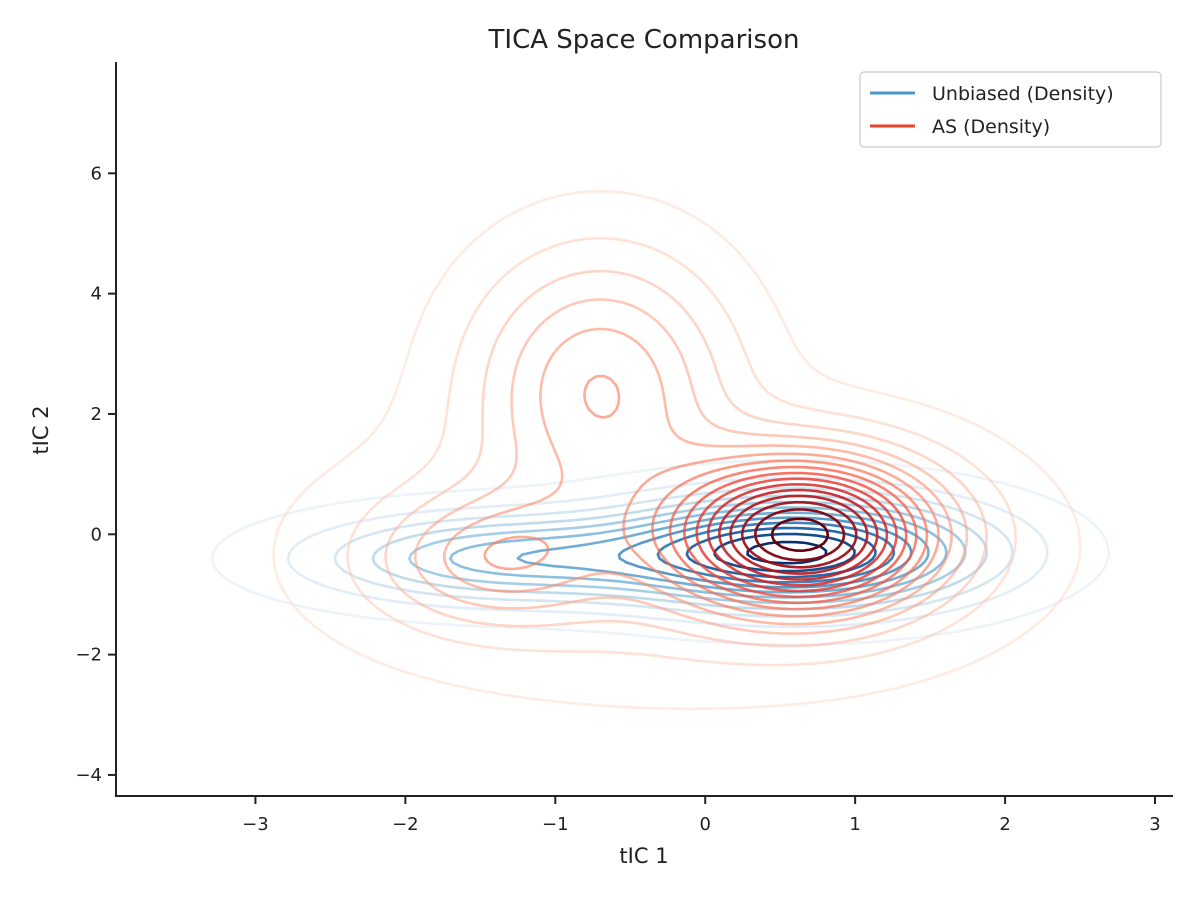 This screenshot has height=901, width=1200. What do you see at coordinates (1023, 94) in the screenshot?
I see `legend-label-unbiased: Unbiased (Density)` at bounding box center [1023, 94].